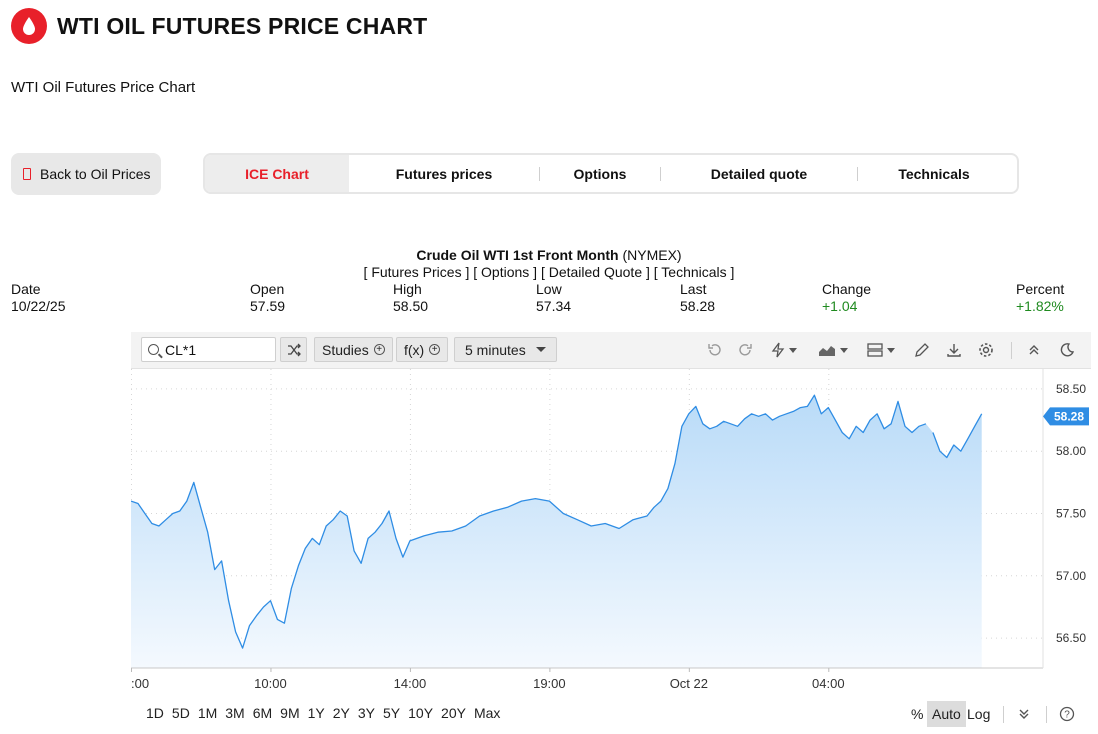 The height and width of the screenshot is (734, 1098). I want to click on open-label: Open, so click(267, 289).